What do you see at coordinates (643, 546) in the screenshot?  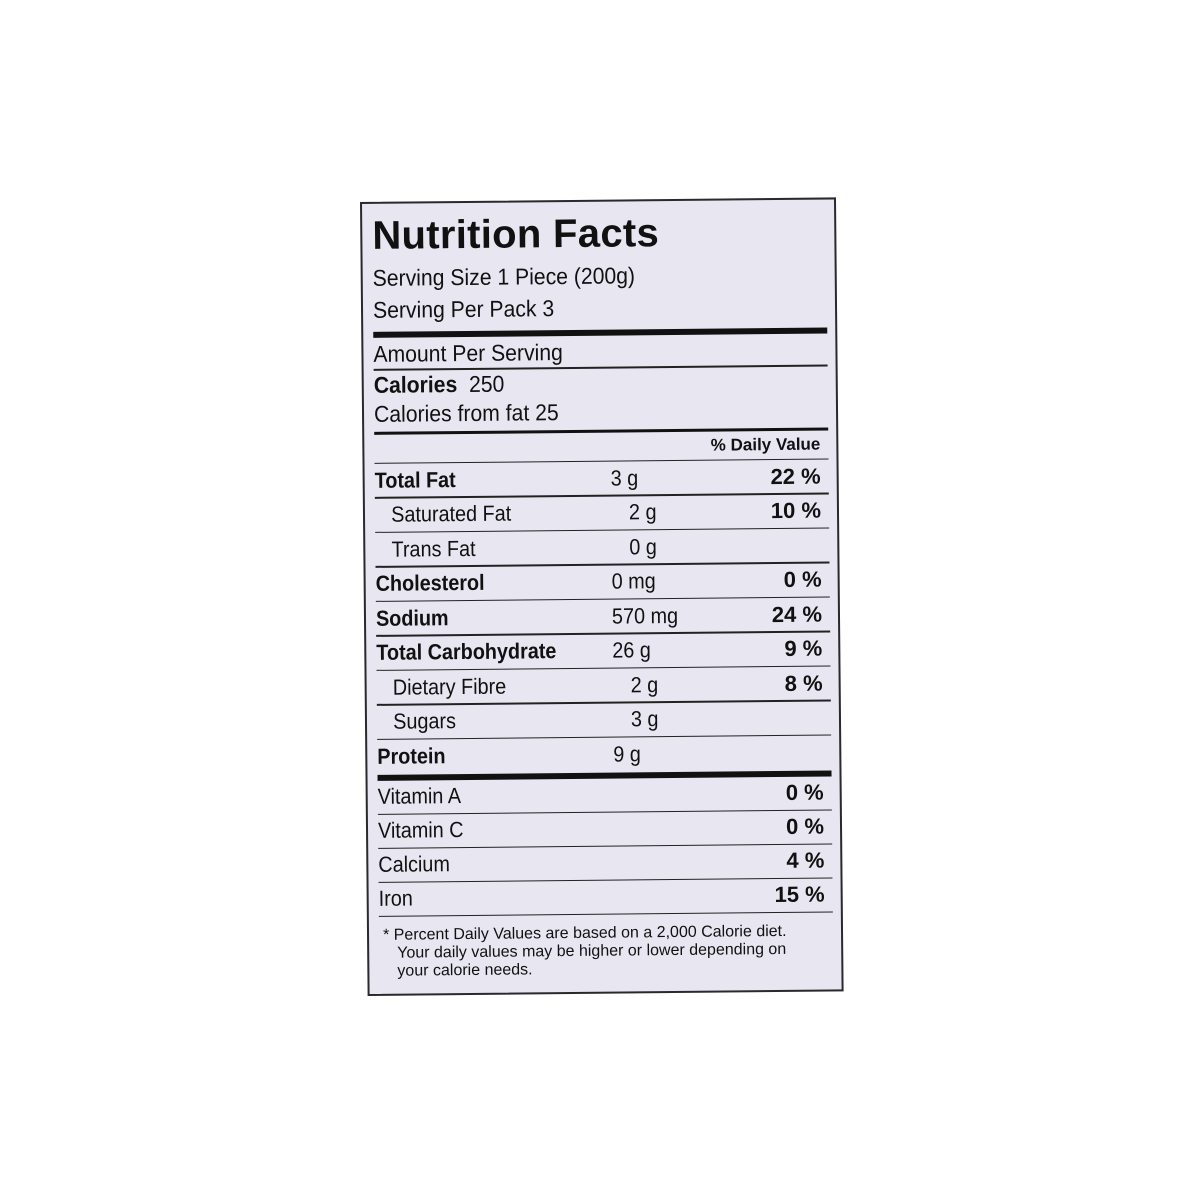 I see `nutrient-amount: 0 g` at bounding box center [643, 546].